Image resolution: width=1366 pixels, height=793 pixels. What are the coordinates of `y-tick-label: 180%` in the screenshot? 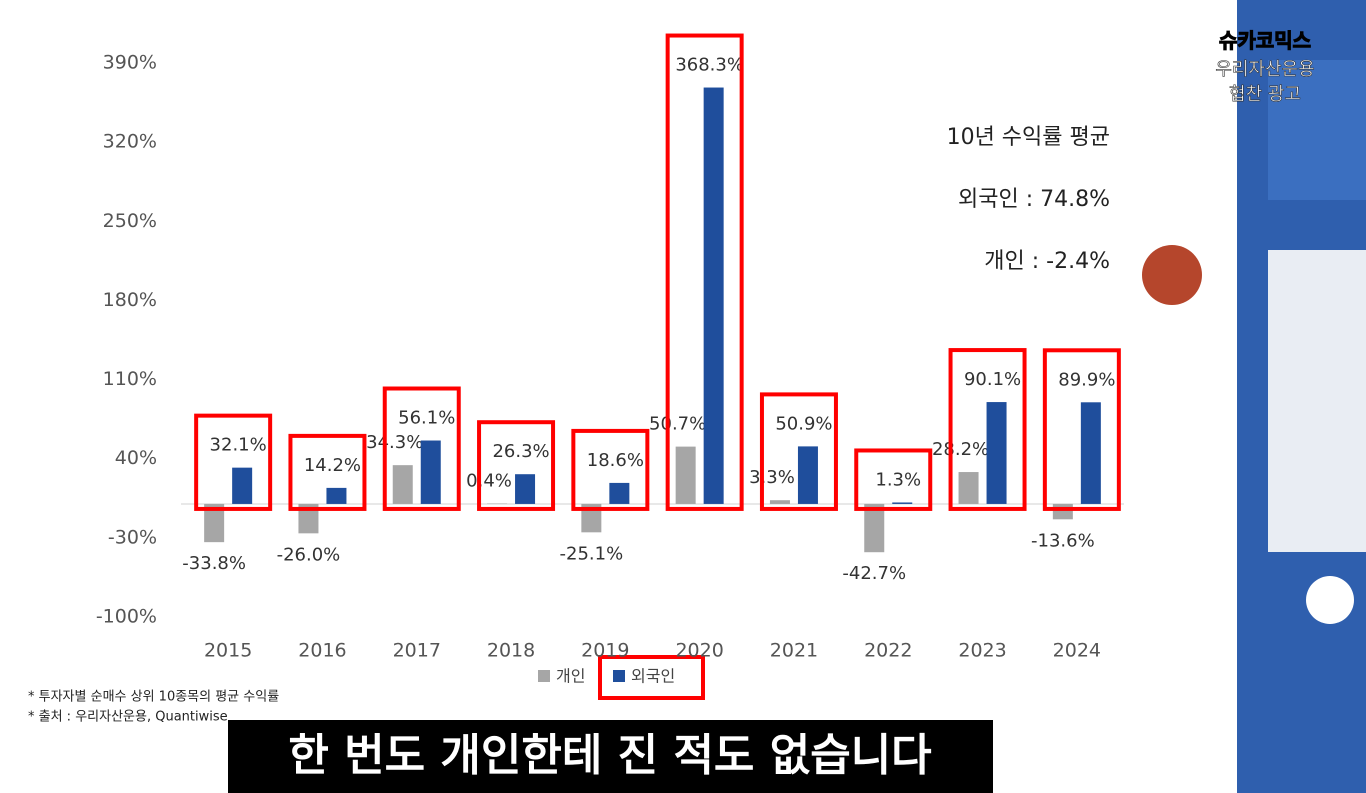 It's located at (130, 300).